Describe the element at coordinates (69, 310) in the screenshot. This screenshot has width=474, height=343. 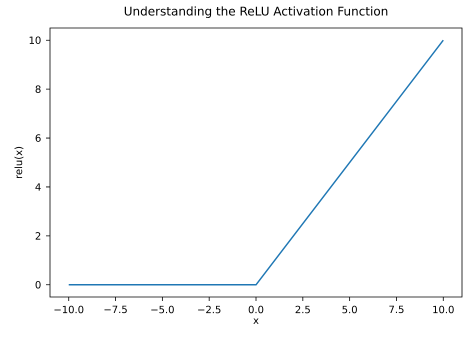
I see `x-tick-label: −10.0` at that location.